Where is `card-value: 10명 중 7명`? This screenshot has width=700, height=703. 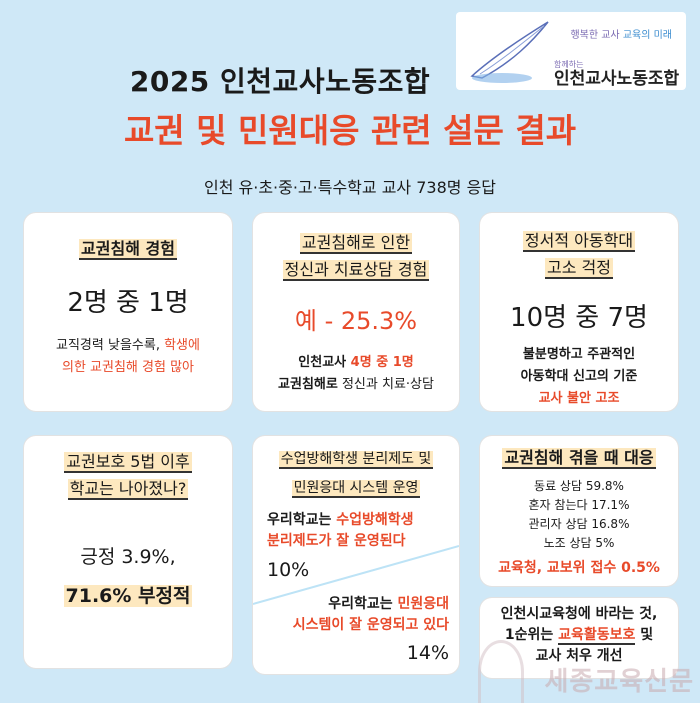
card-value: 10명 중 7명 is located at coordinates (579, 318).